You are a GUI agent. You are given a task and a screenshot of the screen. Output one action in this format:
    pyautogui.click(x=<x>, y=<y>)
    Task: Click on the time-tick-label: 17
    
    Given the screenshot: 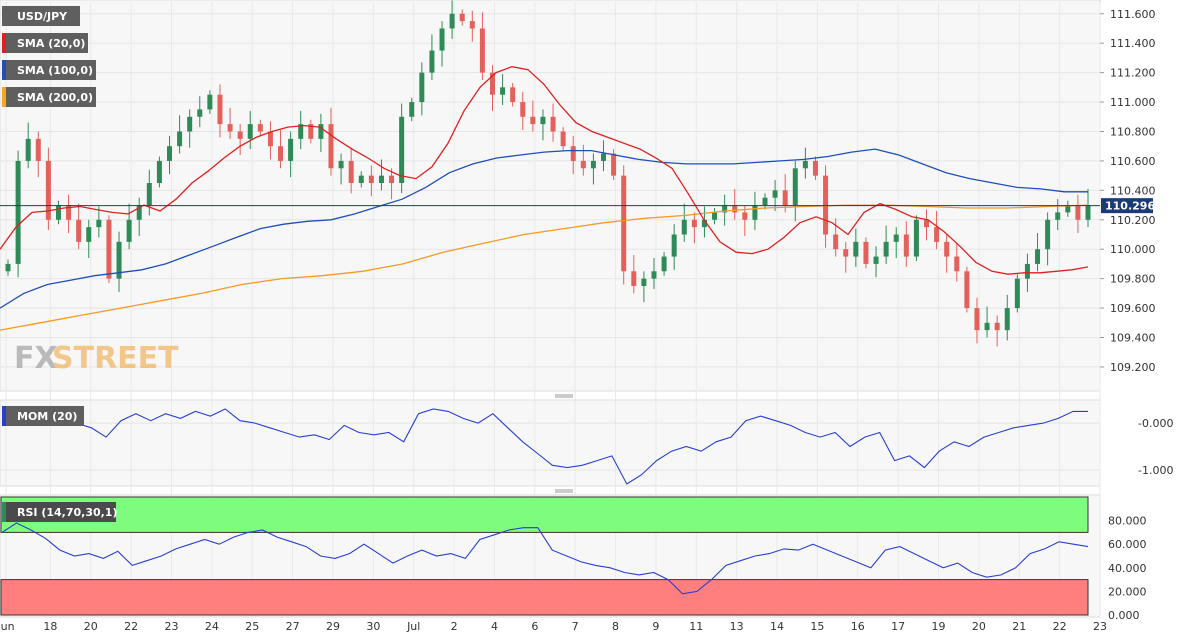 What is the action you would take?
    pyautogui.click(x=898, y=626)
    